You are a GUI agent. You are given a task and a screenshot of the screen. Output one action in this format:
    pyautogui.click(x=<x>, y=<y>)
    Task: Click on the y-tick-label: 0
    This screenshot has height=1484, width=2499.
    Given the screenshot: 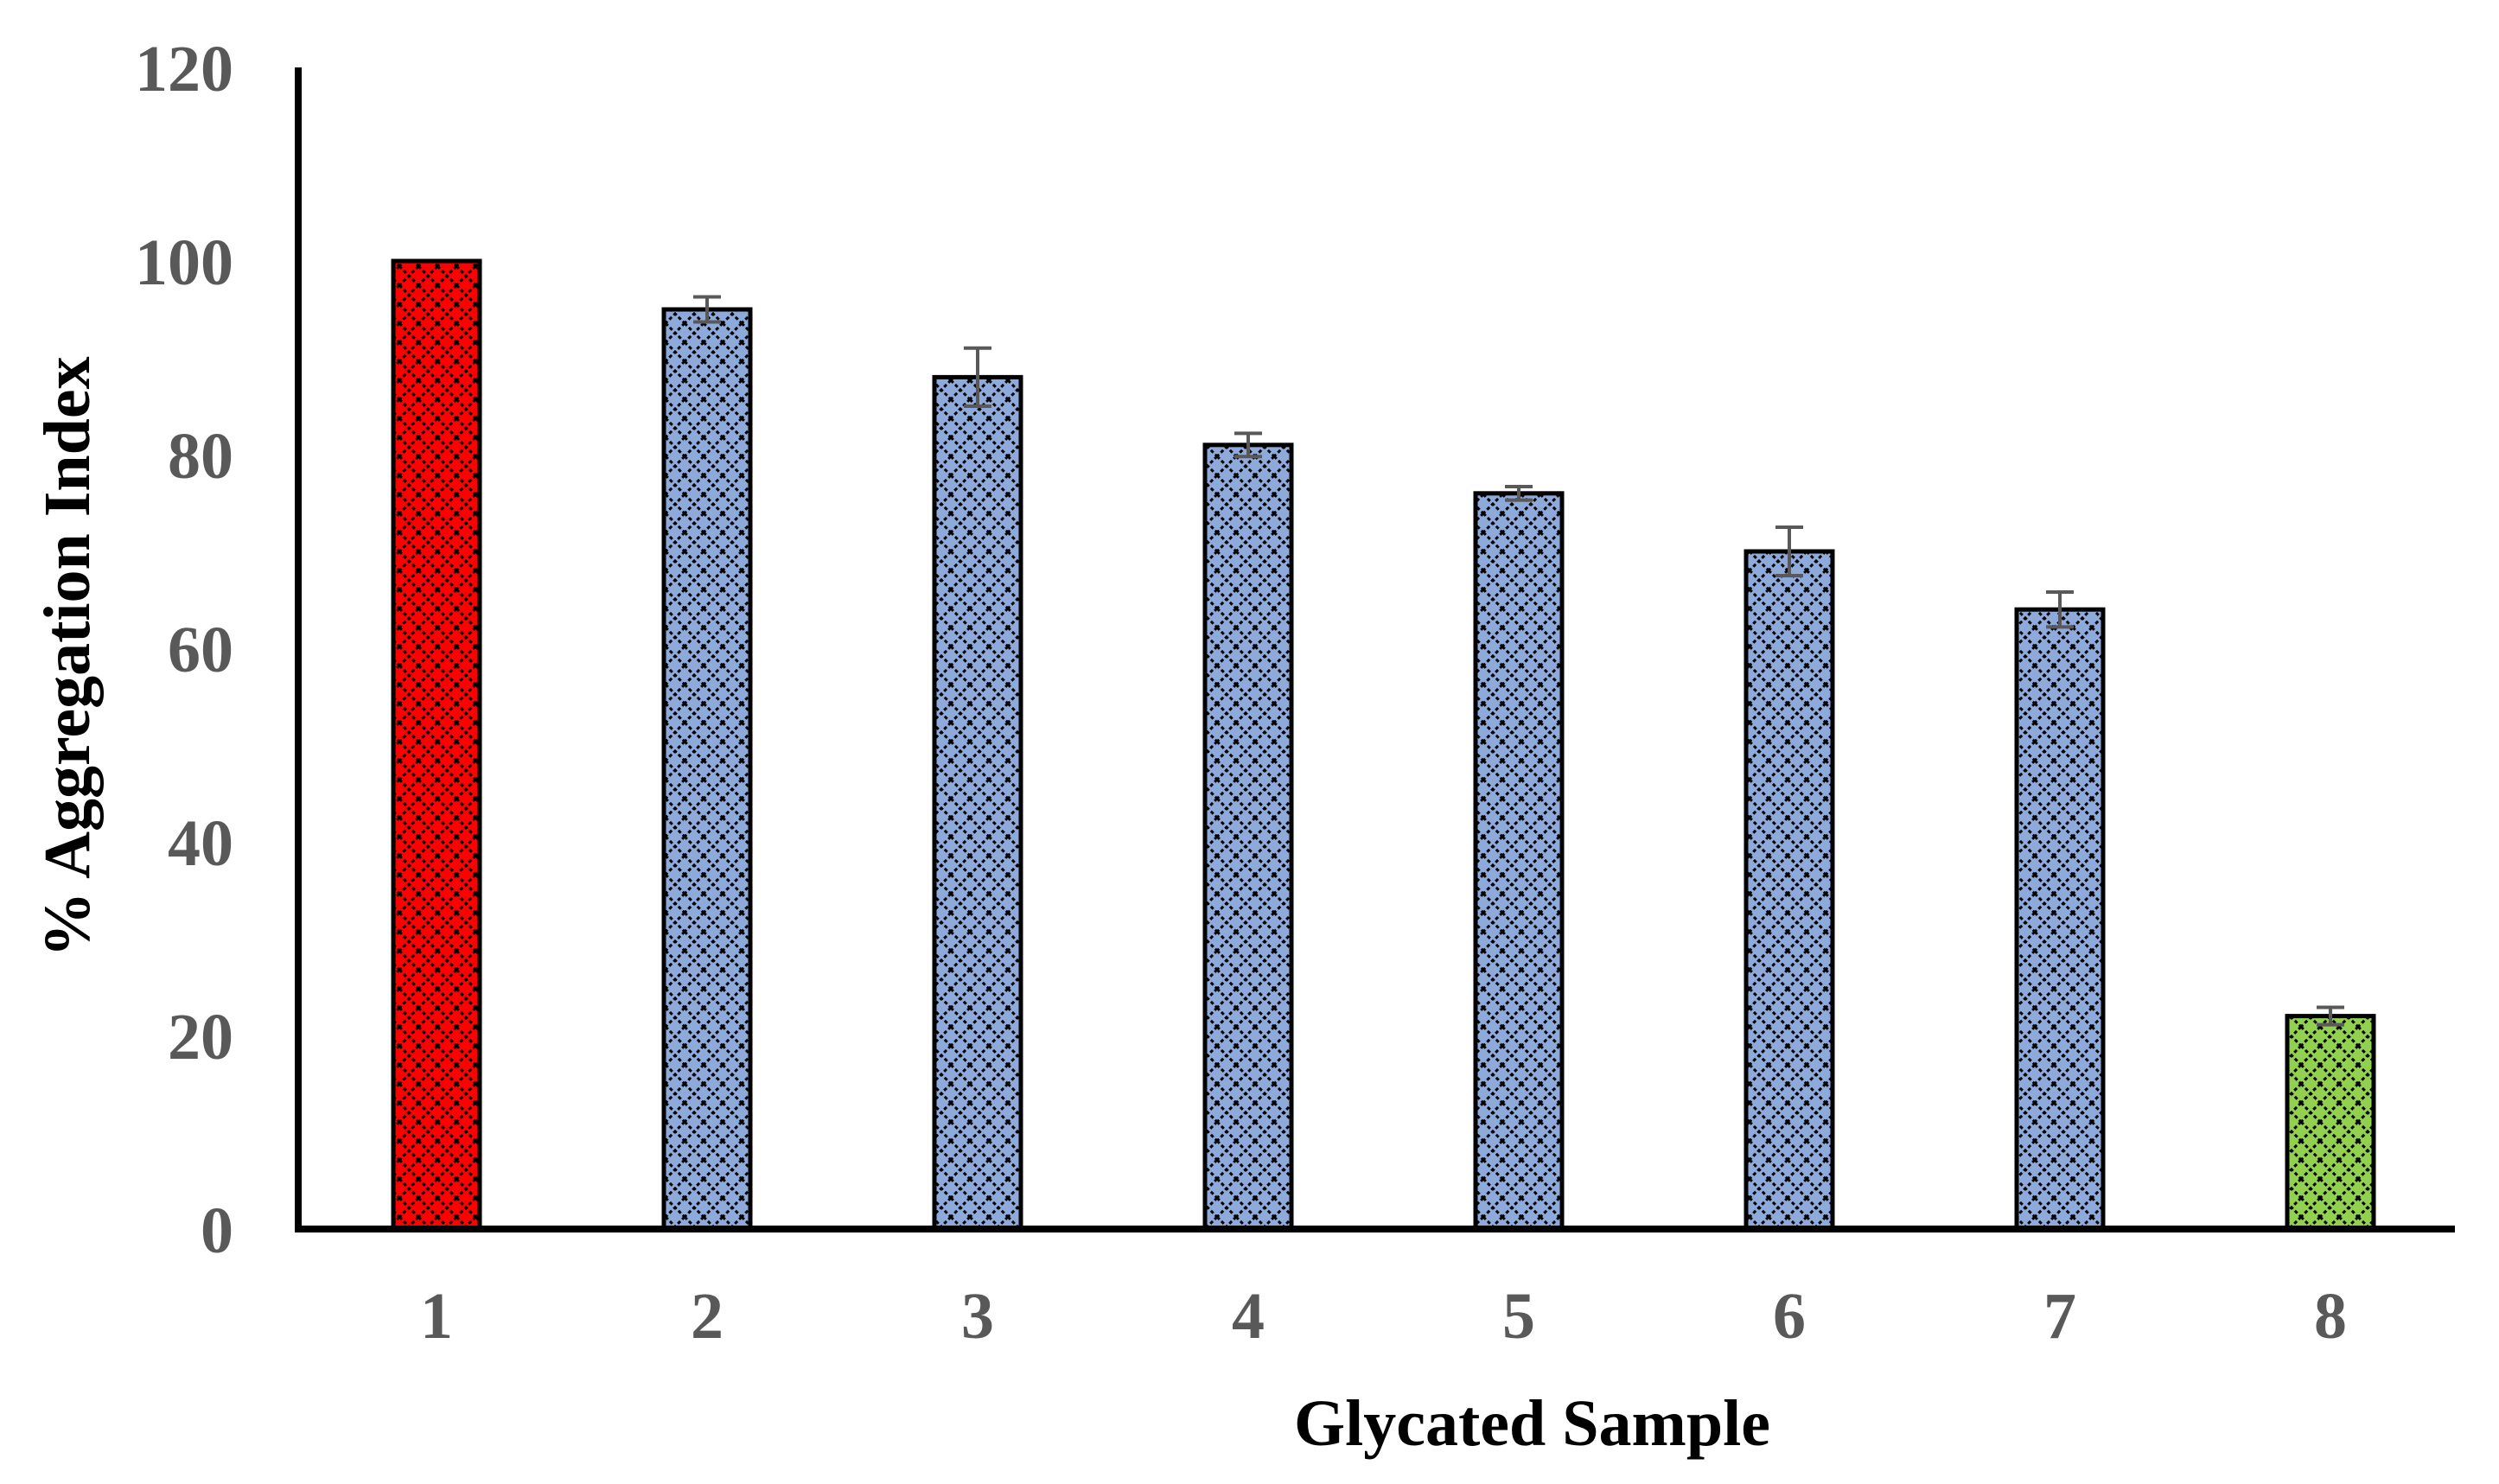 What is the action you would take?
    pyautogui.click(x=217, y=1230)
    